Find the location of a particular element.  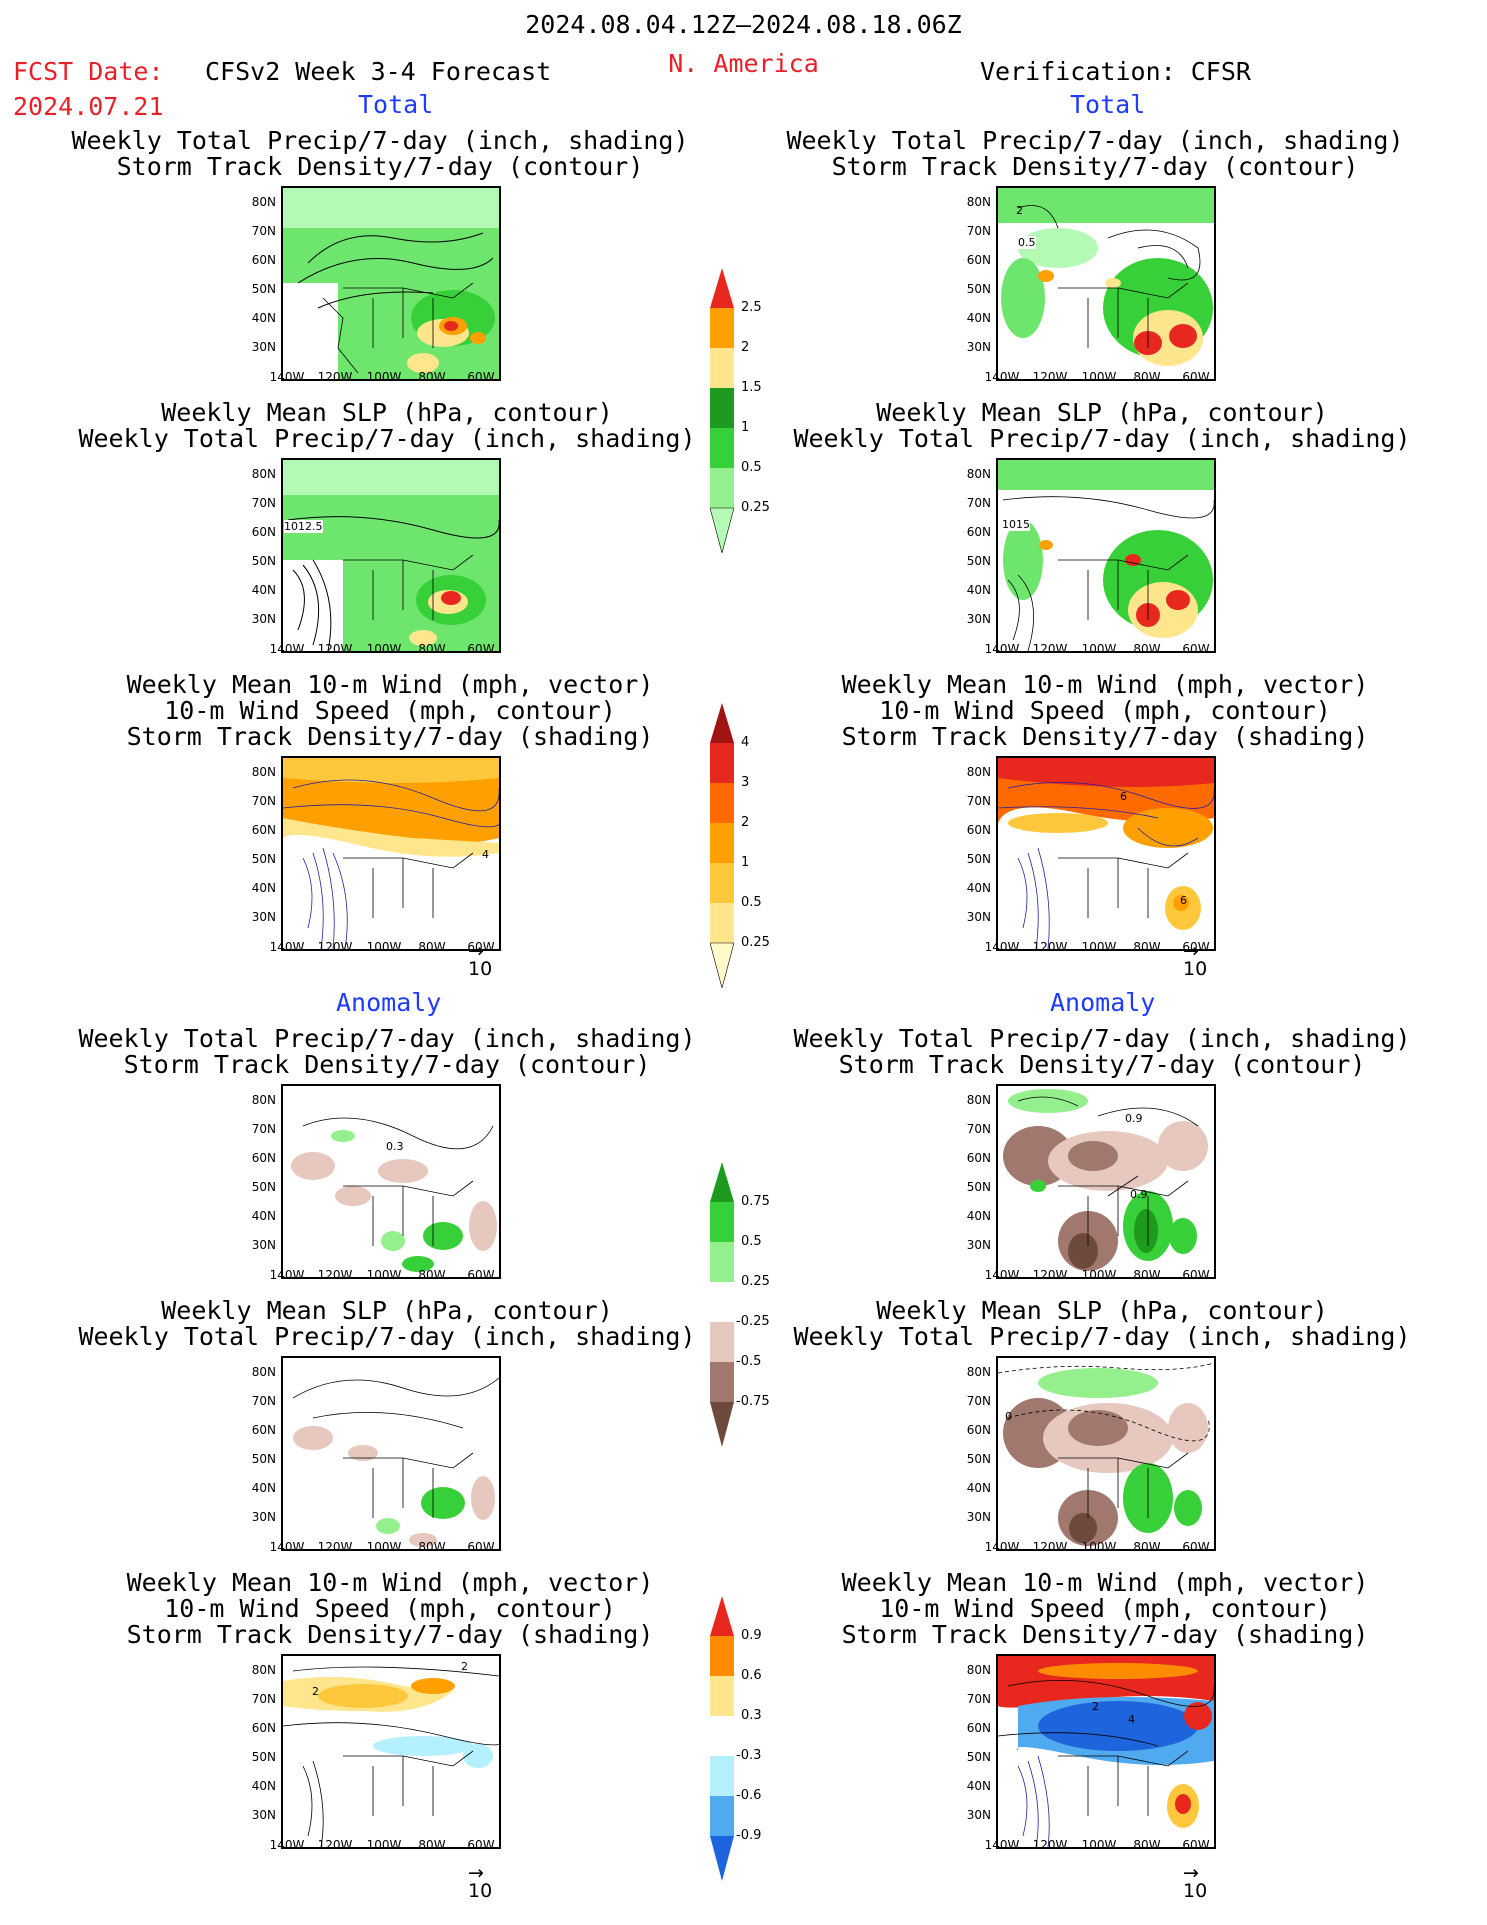

contour-label: 1015 is located at coordinates (1016, 524).